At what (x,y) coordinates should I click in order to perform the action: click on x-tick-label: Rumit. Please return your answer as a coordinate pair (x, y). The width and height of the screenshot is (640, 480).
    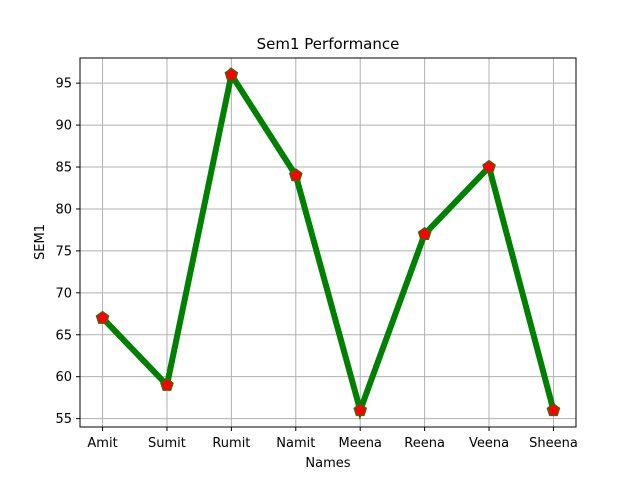
    Looking at the image, I should click on (231, 443).